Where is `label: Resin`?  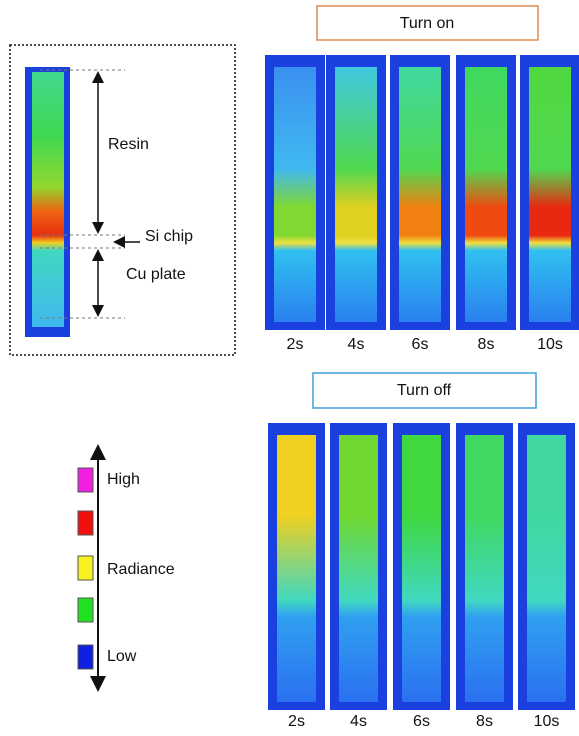
label: Resin is located at coordinates (128, 144).